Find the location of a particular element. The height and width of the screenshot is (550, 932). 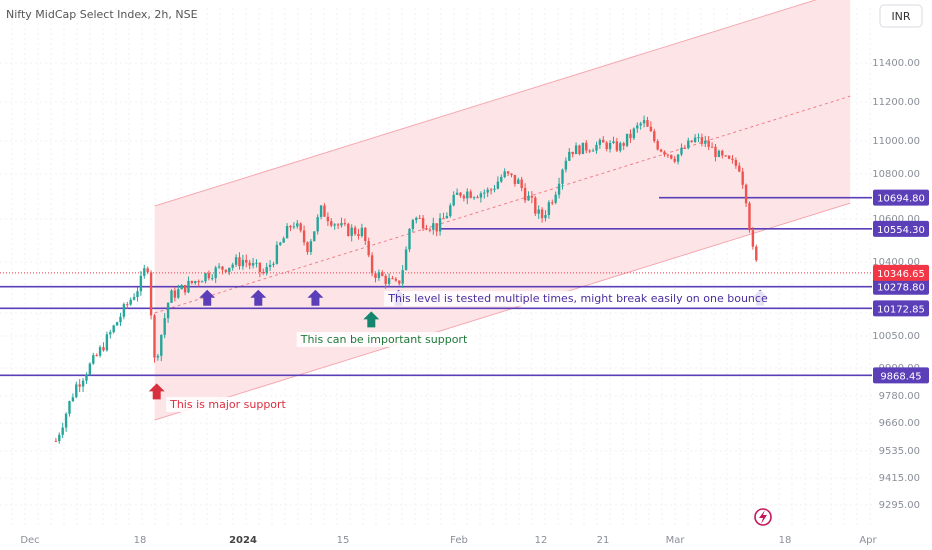

y-tick-label: 9660.00 is located at coordinates (899, 423).